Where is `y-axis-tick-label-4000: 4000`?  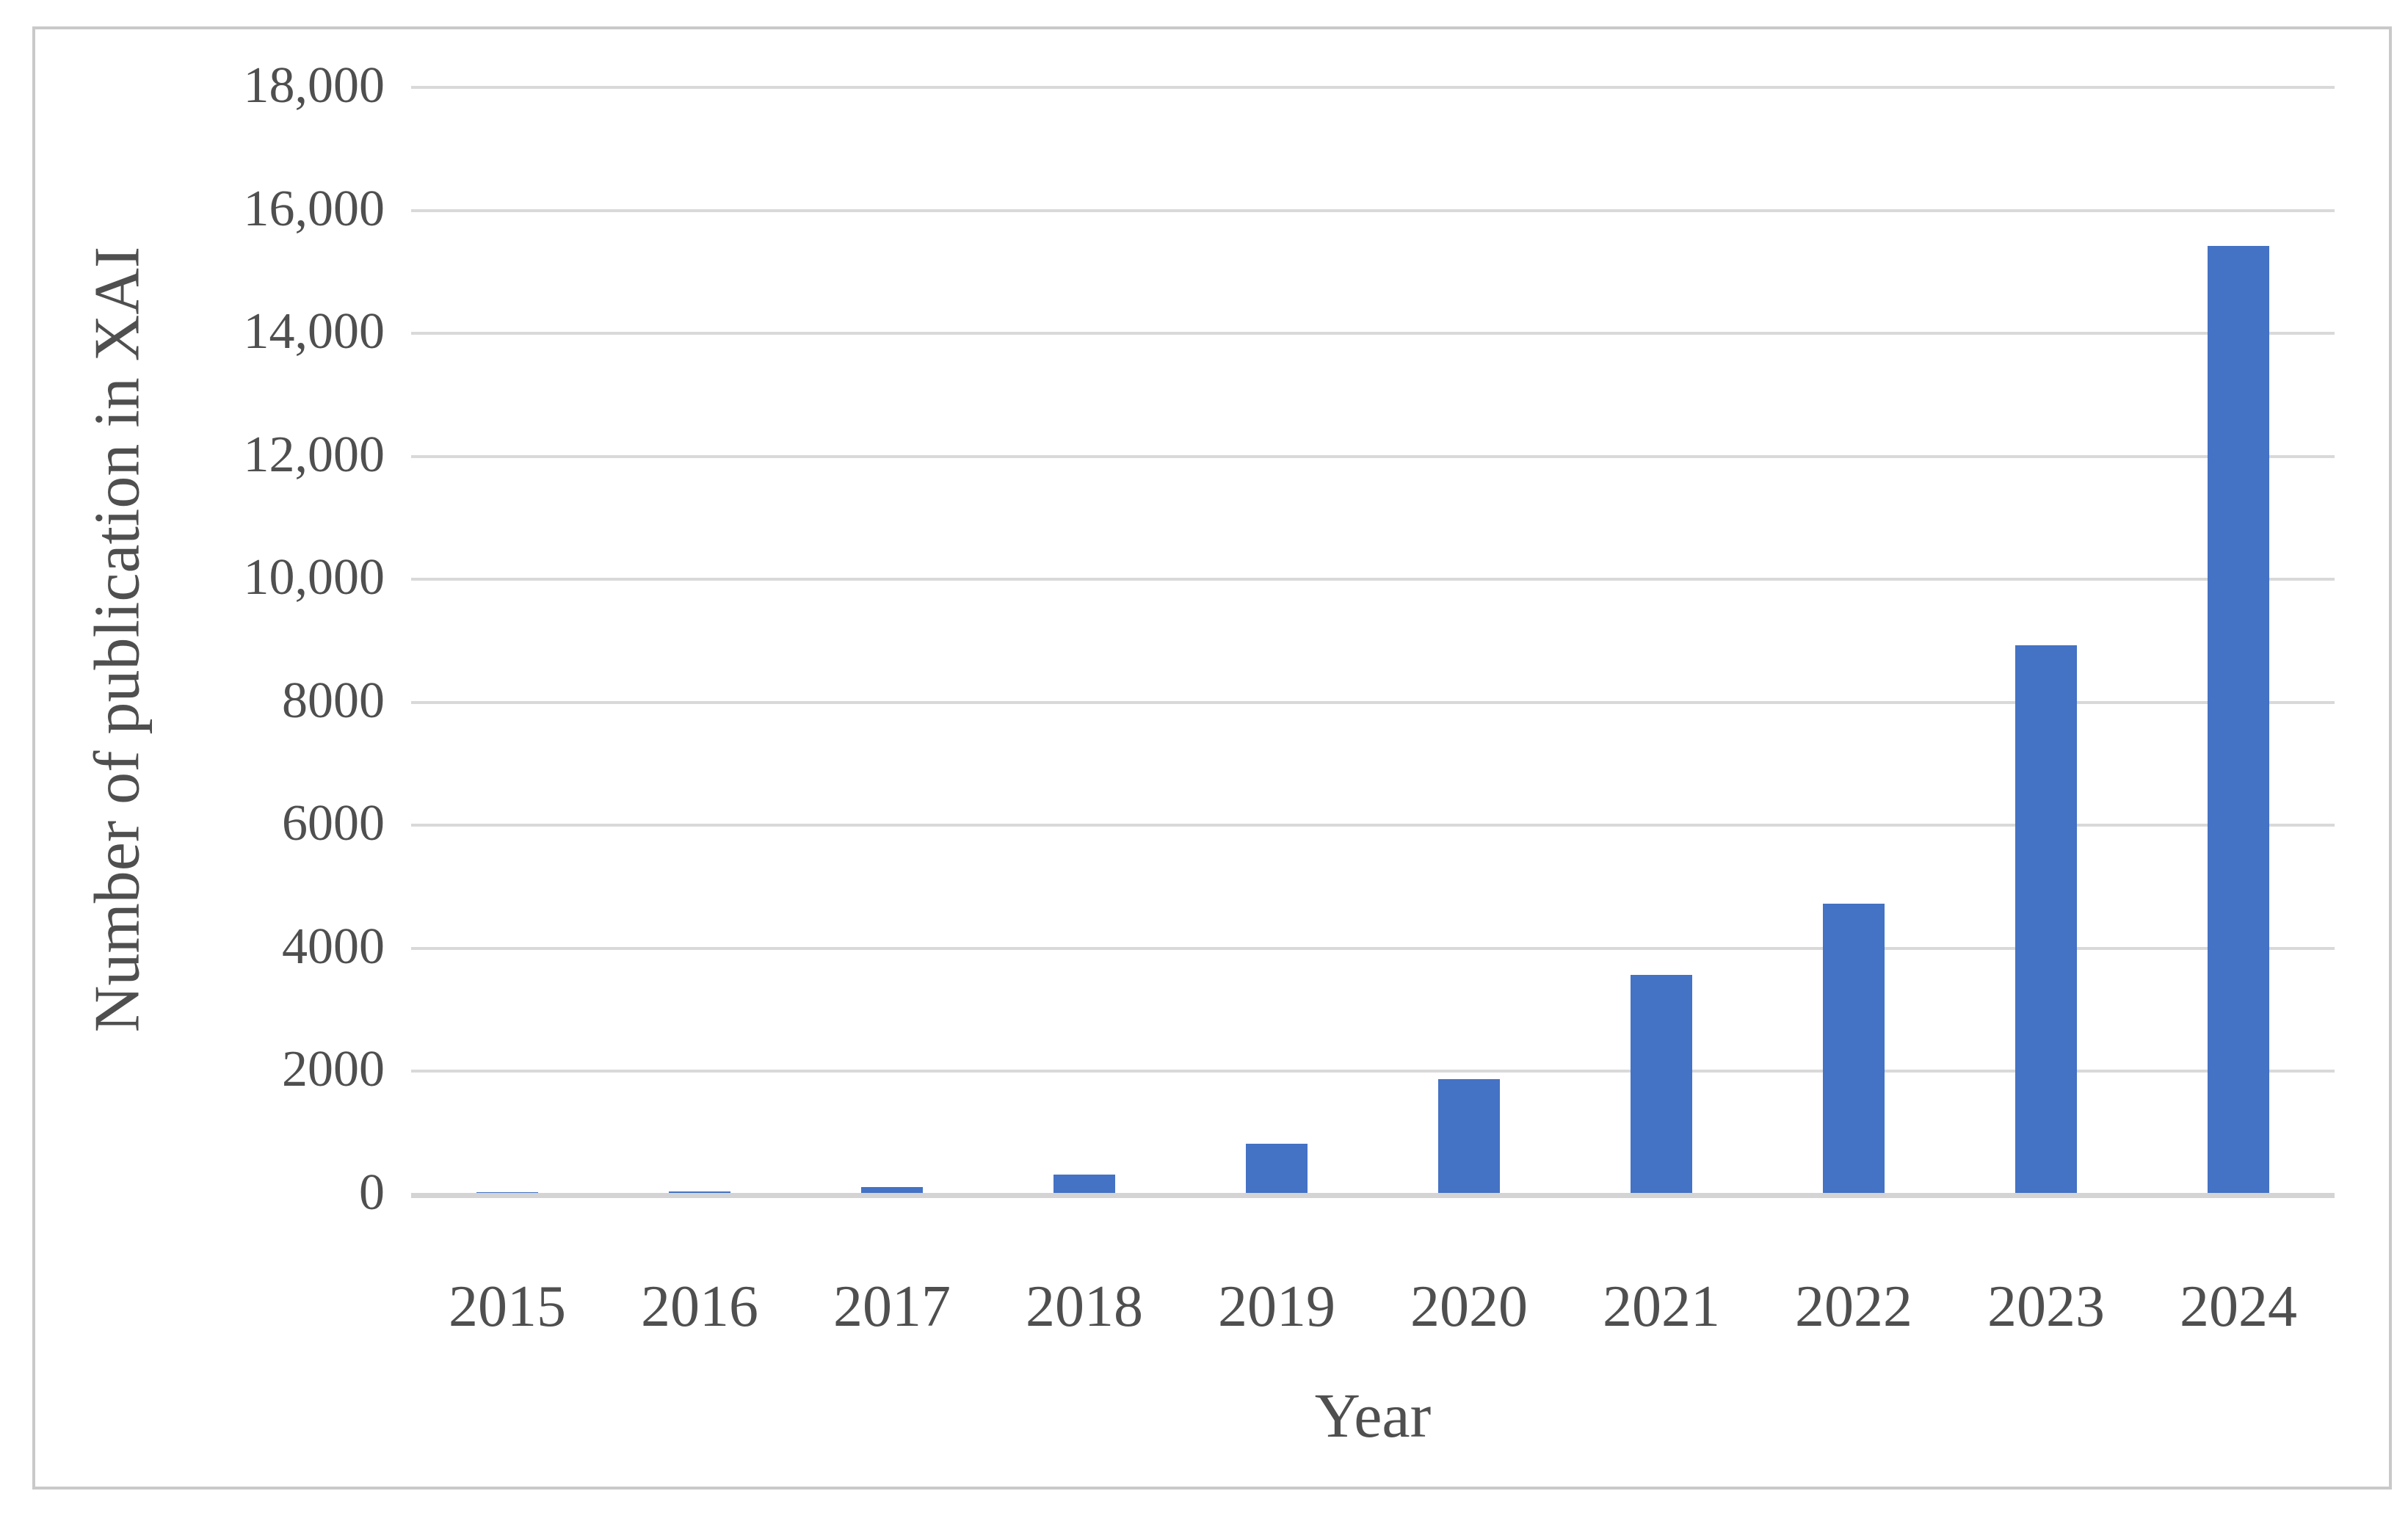 y-axis-tick-label-4000: 4000 is located at coordinates (333, 947).